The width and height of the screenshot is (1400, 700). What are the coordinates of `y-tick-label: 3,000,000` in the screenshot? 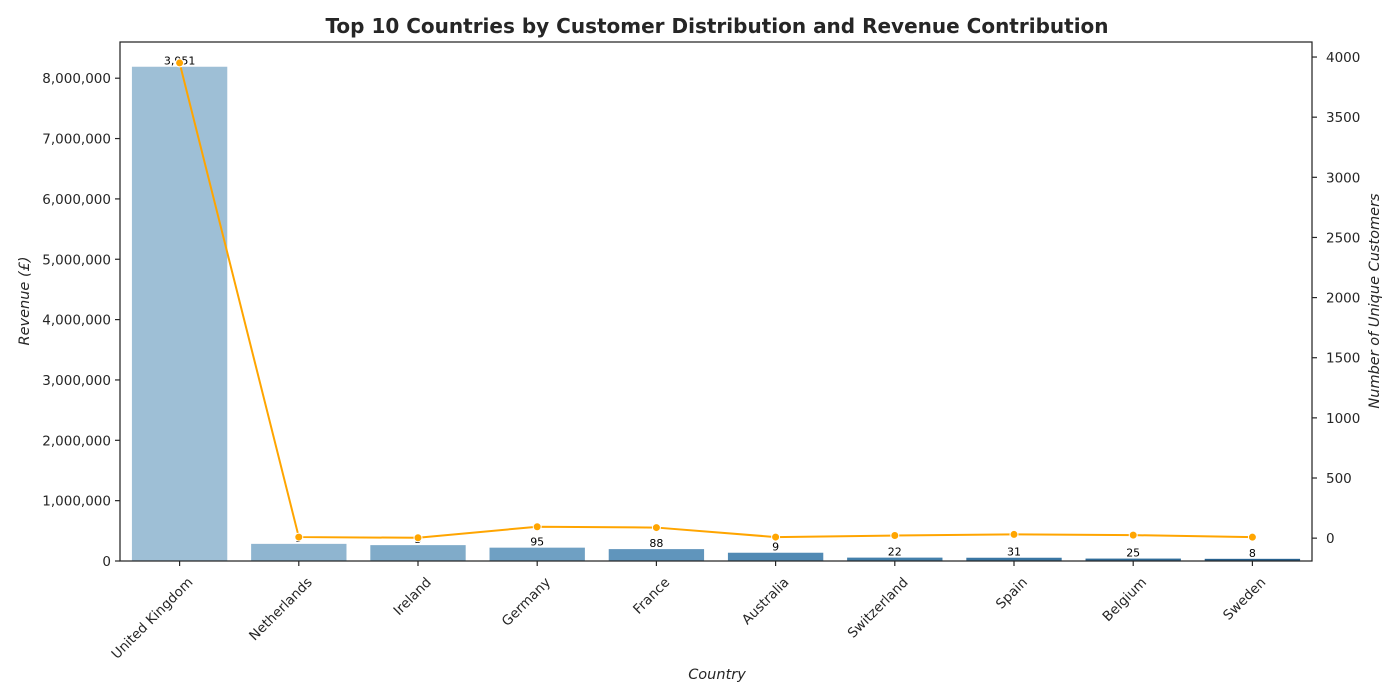 It's located at (76, 381).